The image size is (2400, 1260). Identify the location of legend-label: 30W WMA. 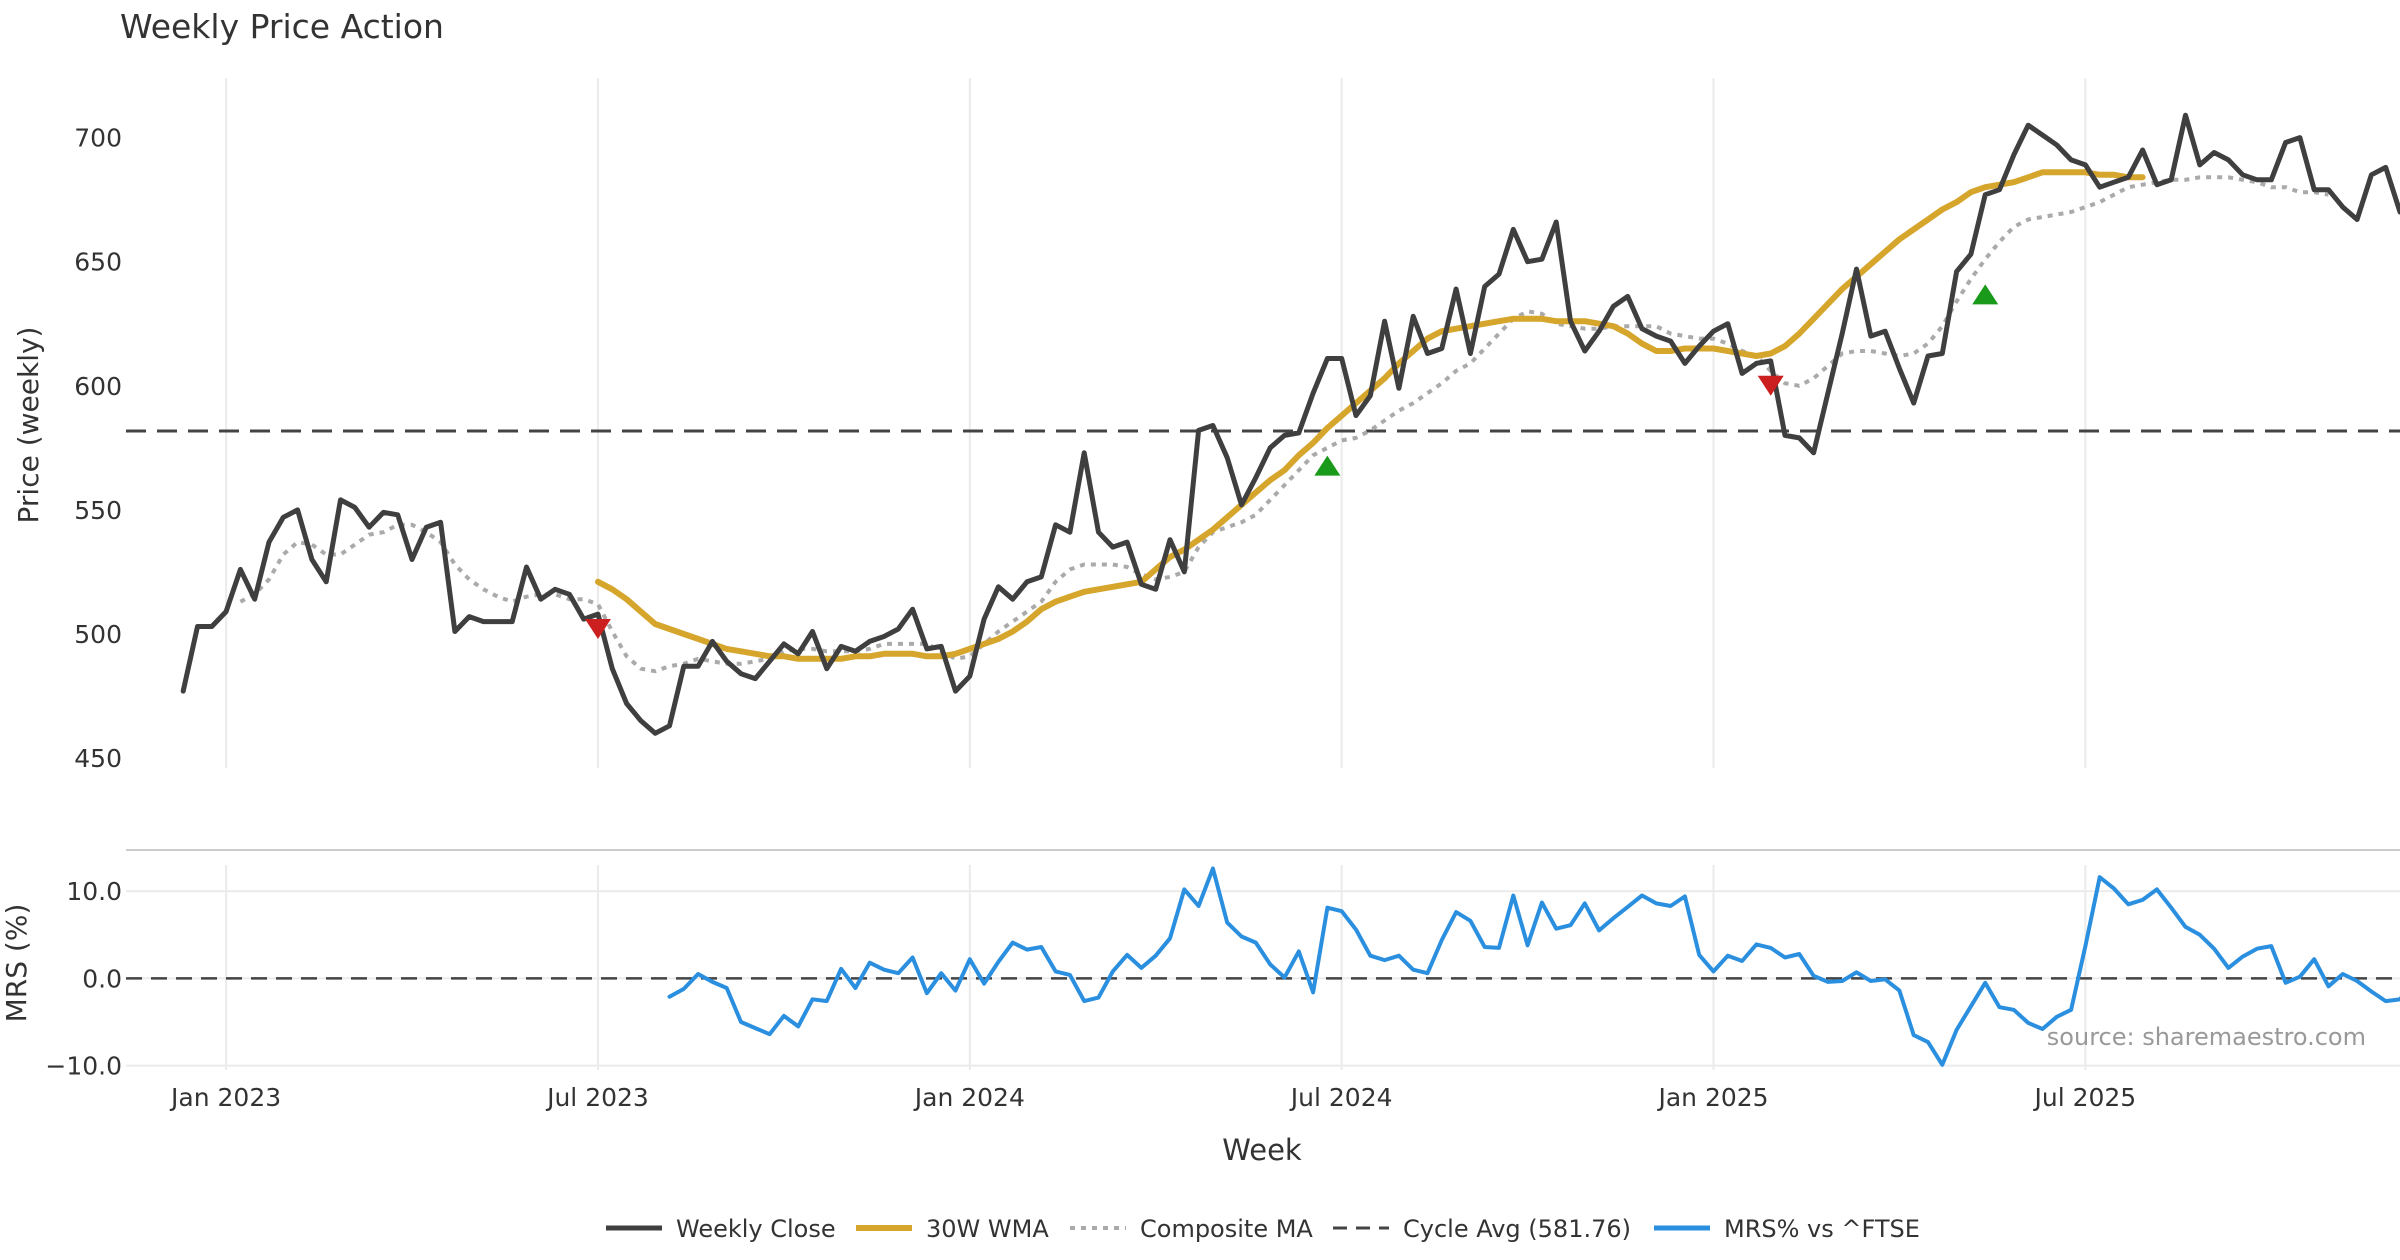
(987, 1229).